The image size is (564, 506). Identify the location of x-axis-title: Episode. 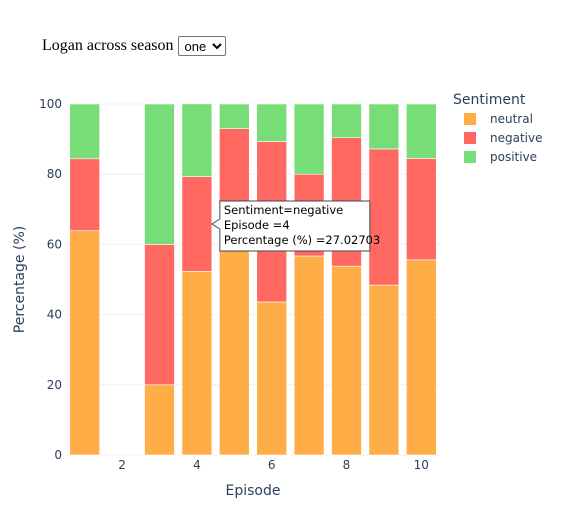
(253, 491).